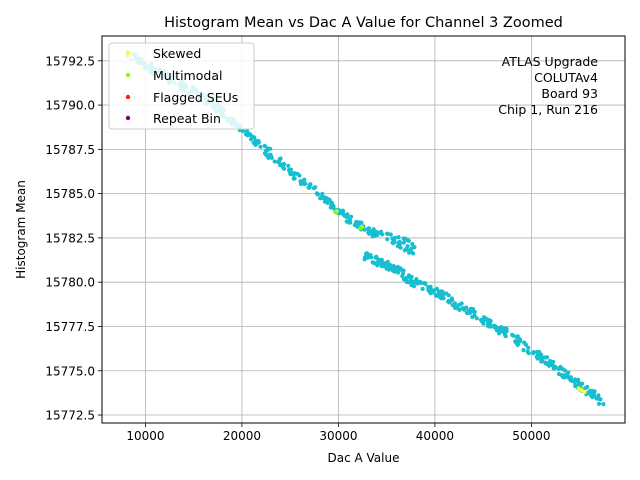 The width and height of the screenshot is (640, 480). Describe the element at coordinates (187, 75) in the screenshot. I see `legend-label-multimodal: Multimodal` at that location.